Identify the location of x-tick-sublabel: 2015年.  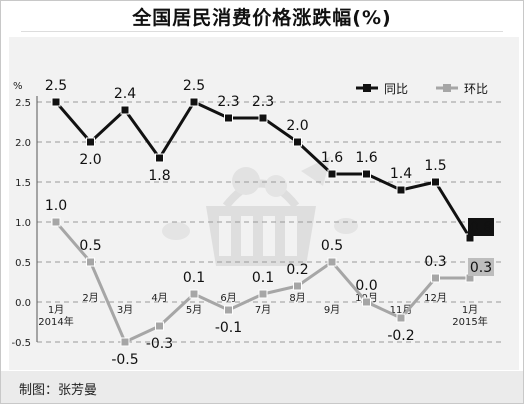
(469, 321).